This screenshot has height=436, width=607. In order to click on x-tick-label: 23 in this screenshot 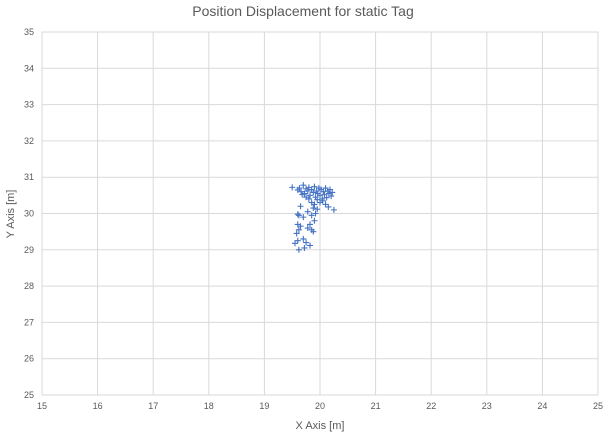, I will do `click(487, 406)`.